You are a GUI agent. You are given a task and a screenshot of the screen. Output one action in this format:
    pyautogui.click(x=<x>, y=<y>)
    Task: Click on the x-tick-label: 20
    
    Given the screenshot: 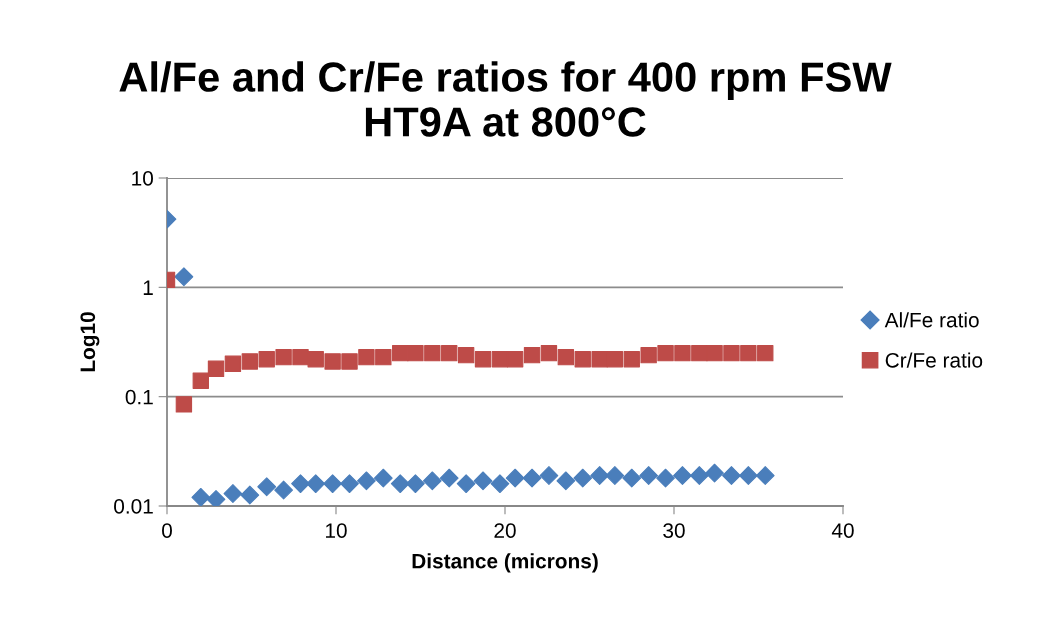 What is the action you would take?
    pyautogui.click(x=505, y=530)
    